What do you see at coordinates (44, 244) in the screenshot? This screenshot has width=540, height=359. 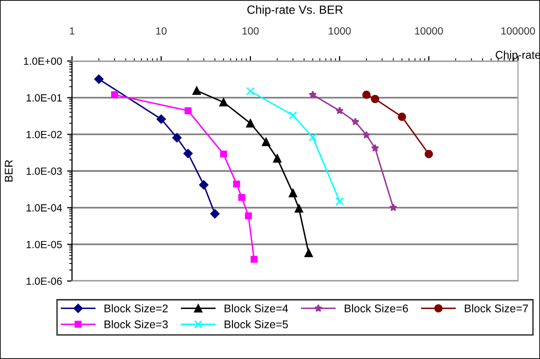 I see `y-tick-label: 1.0E-05` at bounding box center [44, 244].